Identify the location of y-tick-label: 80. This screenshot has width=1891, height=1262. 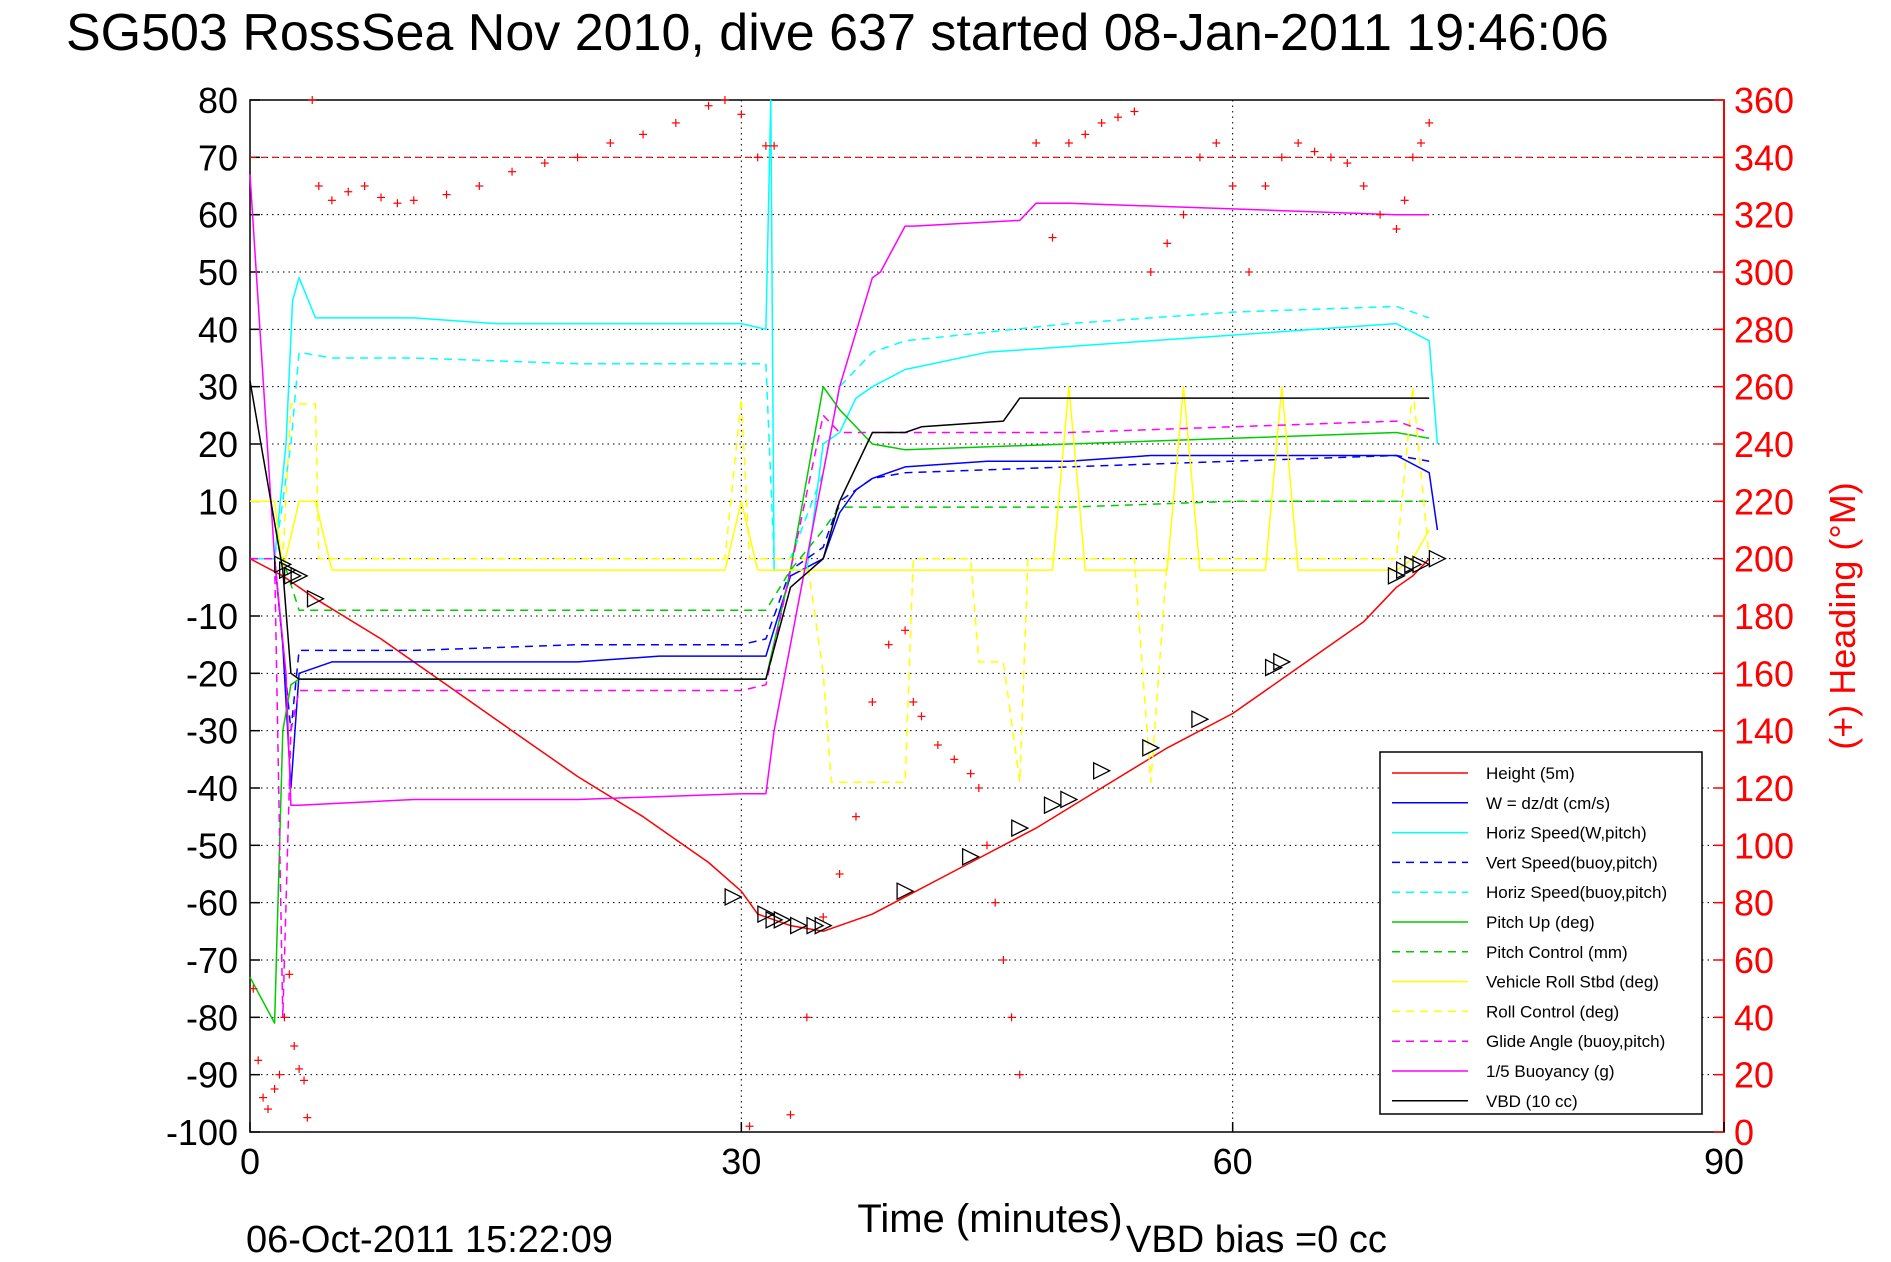
(218, 100).